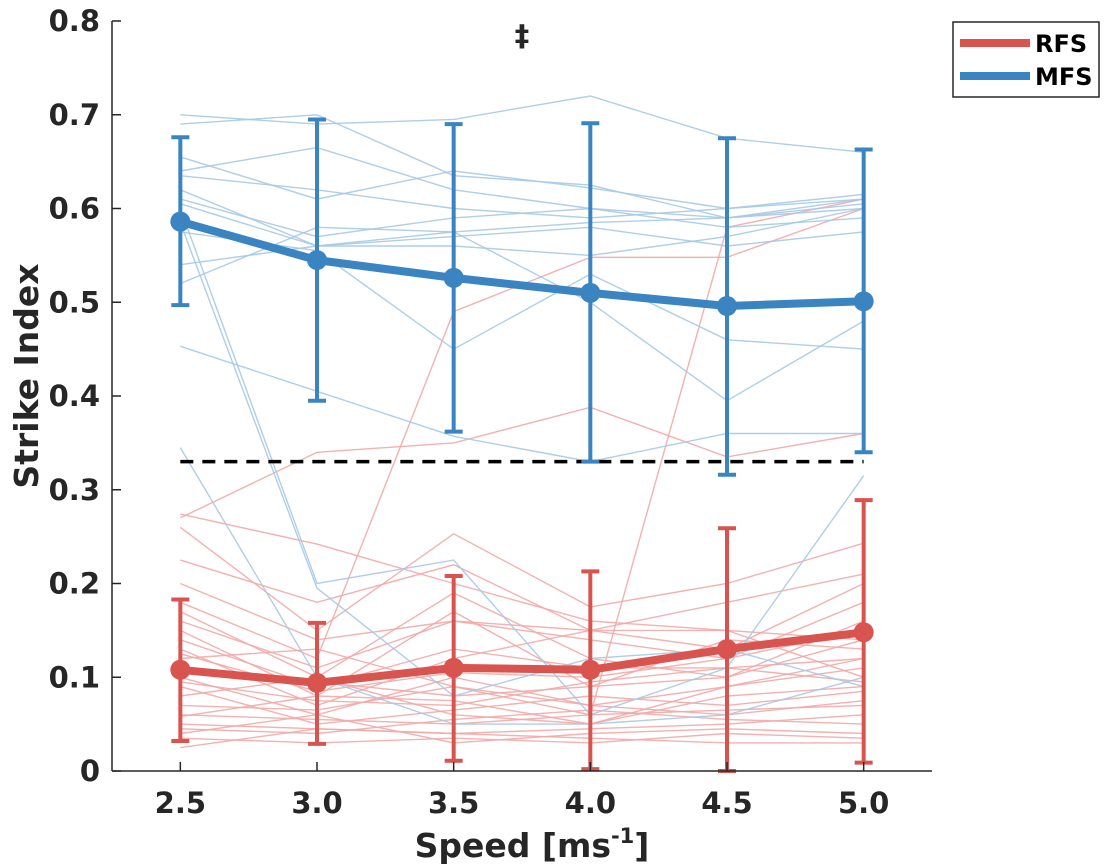 This screenshot has height=866, width=1108. Describe the element at coordinates (641, 845) in the screenshot. I see `x-axis-title-end: ]` at that location.